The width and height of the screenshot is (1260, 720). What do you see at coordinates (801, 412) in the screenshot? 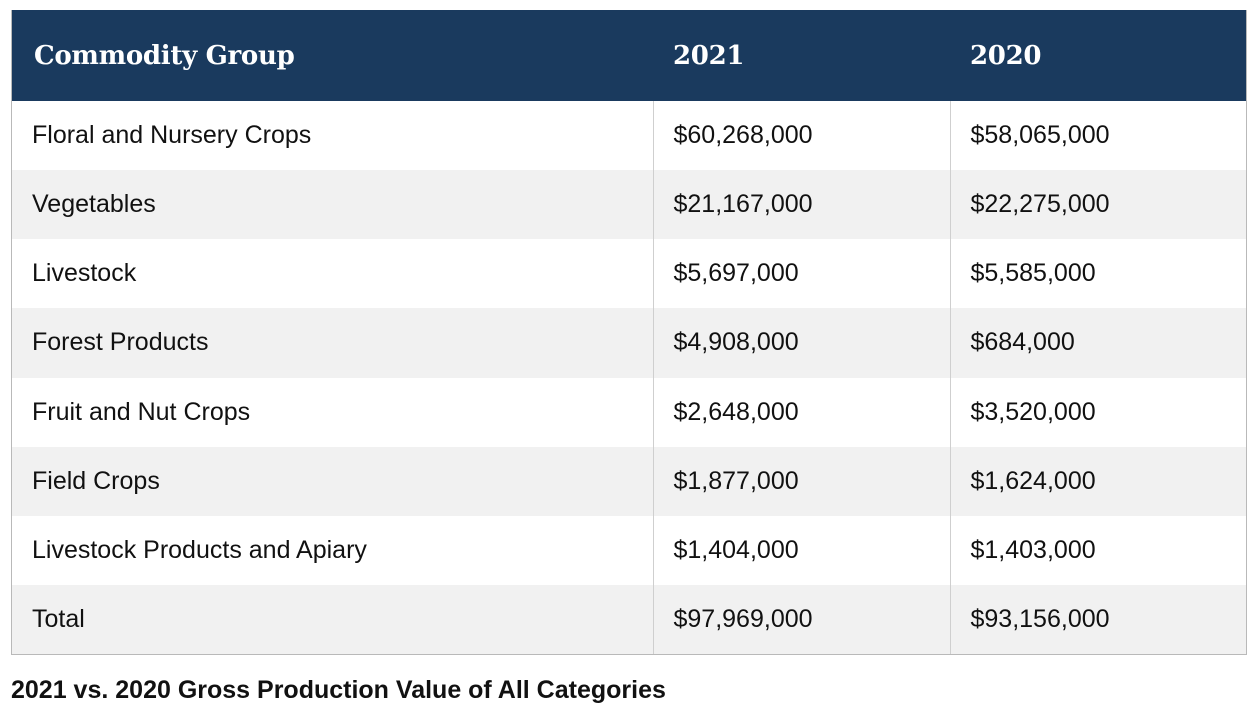
I see `value-2021: $2,648,000` at bounding box center [801, 412].